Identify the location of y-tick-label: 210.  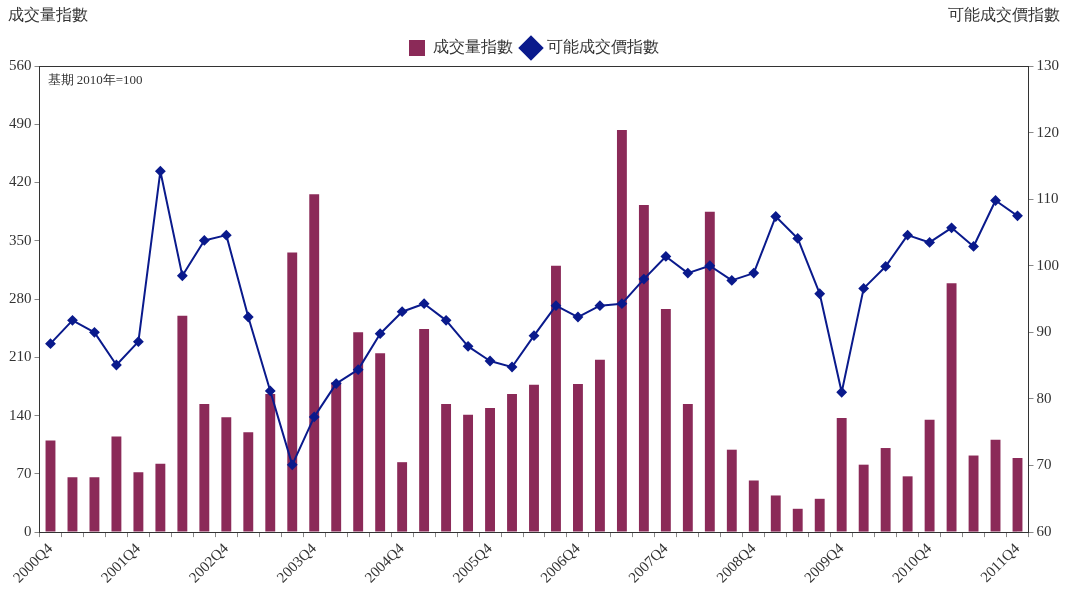
(20, 356).